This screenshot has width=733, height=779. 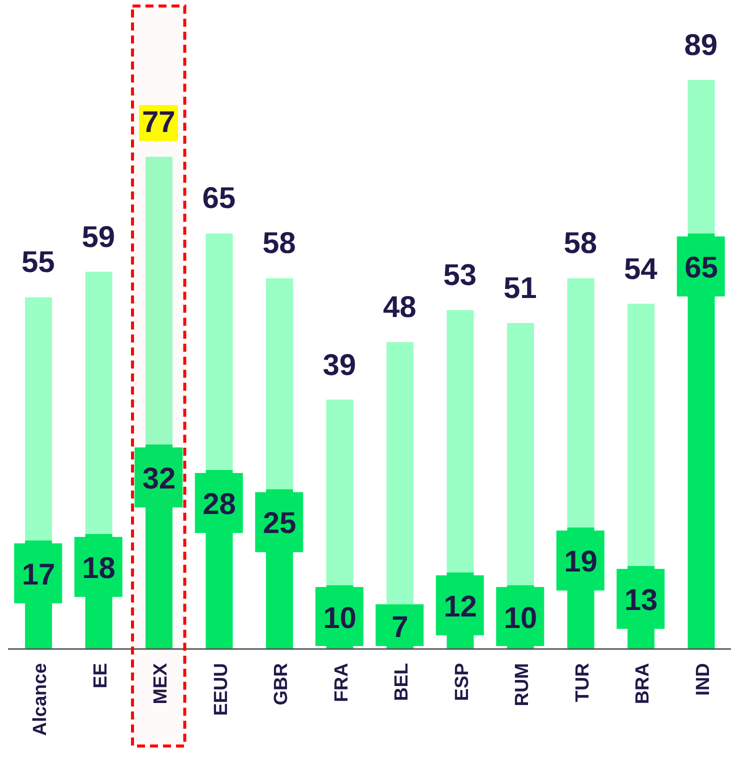 I want to click on data-label: 28, so click(x=219, y=504).